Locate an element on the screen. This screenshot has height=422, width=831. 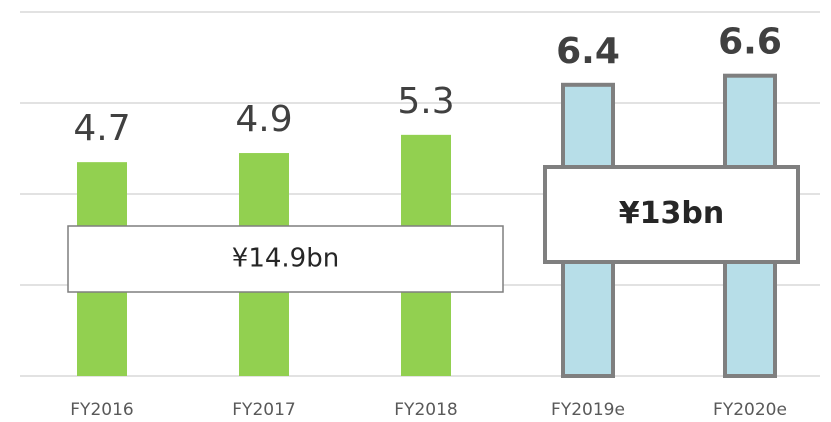
data-label: 5.3 is located at coordinates (425, 101).